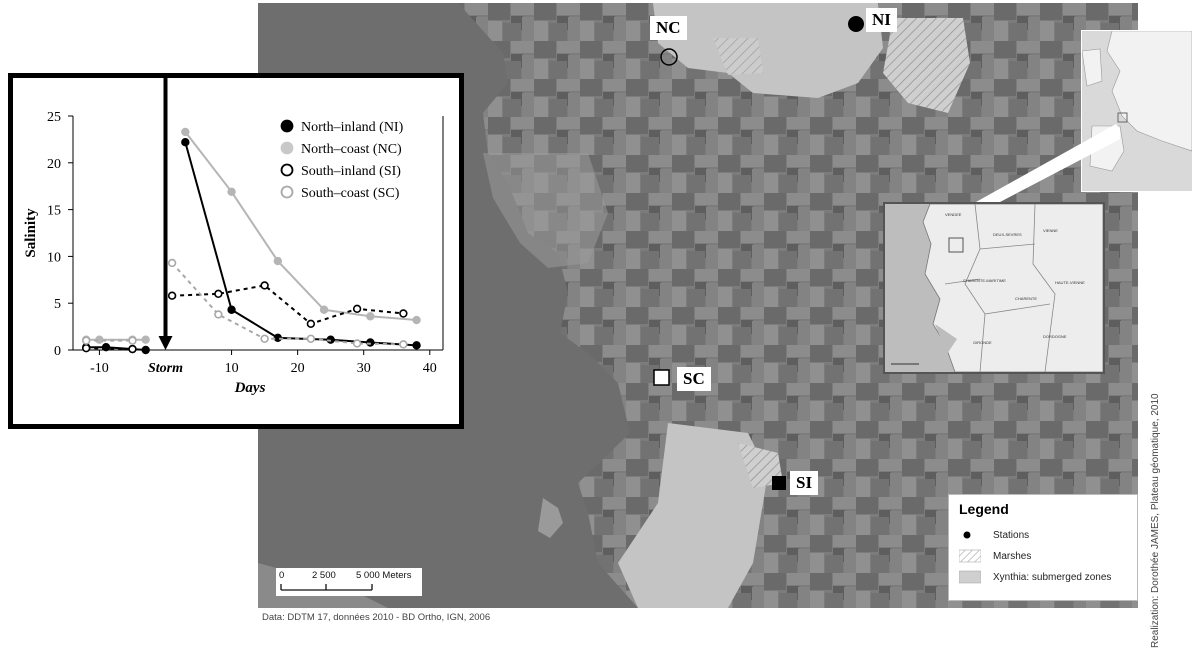  I want to click on inset-region-label: DORDOGNE, so click(1055, 336).